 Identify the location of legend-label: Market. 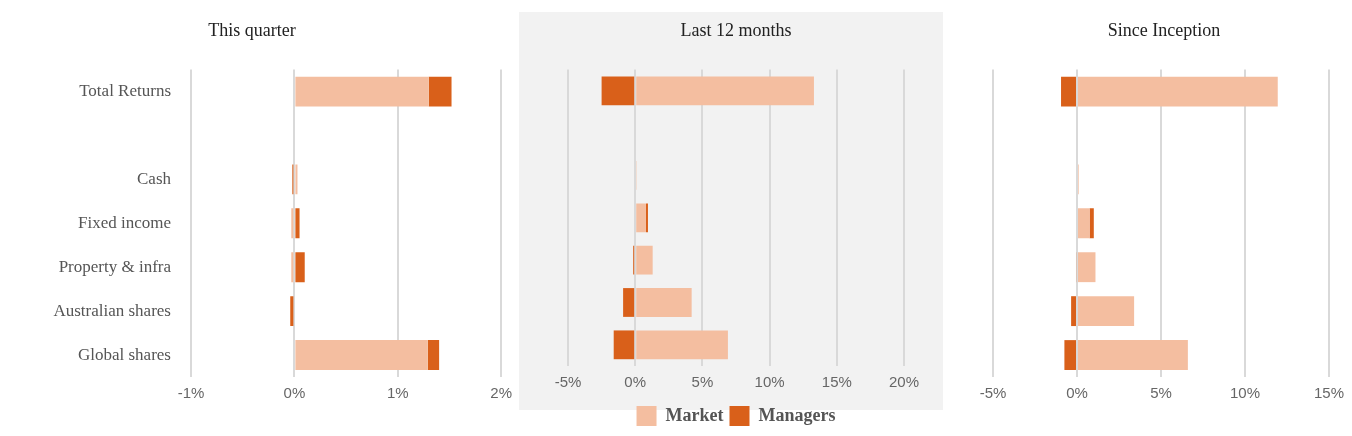
(694, 414).